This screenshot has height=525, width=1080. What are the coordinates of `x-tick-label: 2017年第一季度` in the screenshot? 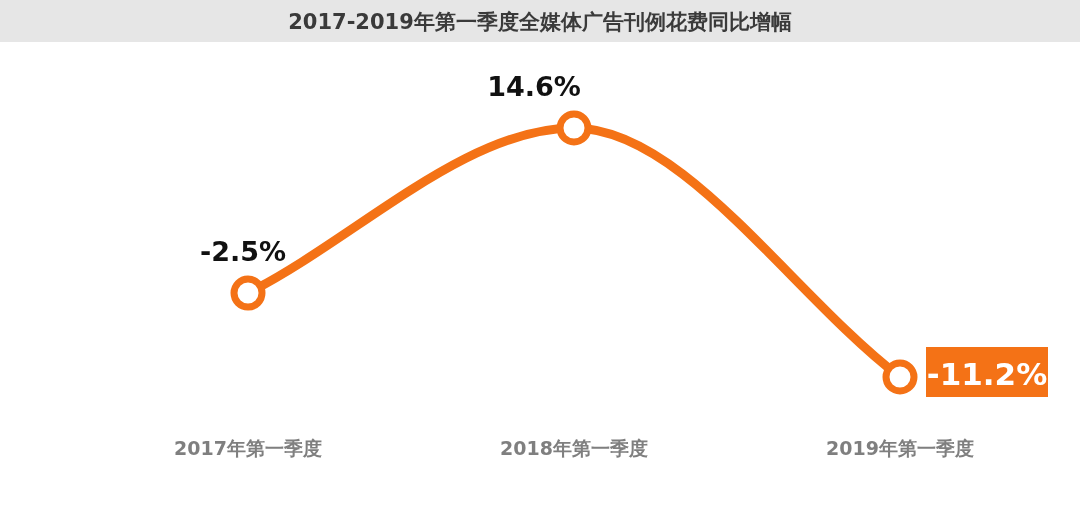 It's located at (248, 448).